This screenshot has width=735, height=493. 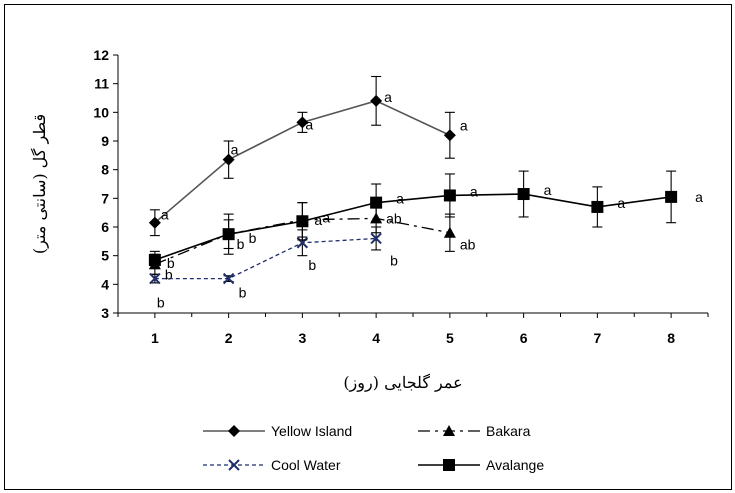 I want to click on y-tick-label: 4, so click(x=105, y=284).